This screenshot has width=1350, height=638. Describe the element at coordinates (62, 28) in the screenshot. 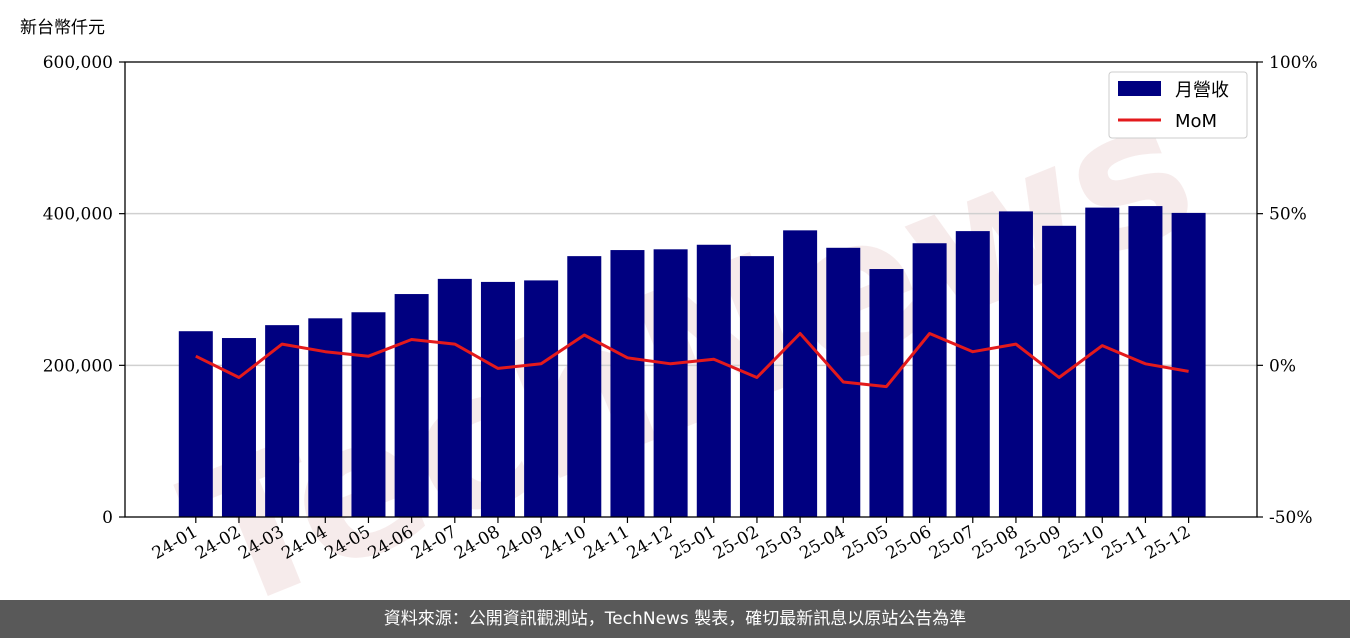

I see `left-axis-unit-label: 新台幣仟元` at that location.